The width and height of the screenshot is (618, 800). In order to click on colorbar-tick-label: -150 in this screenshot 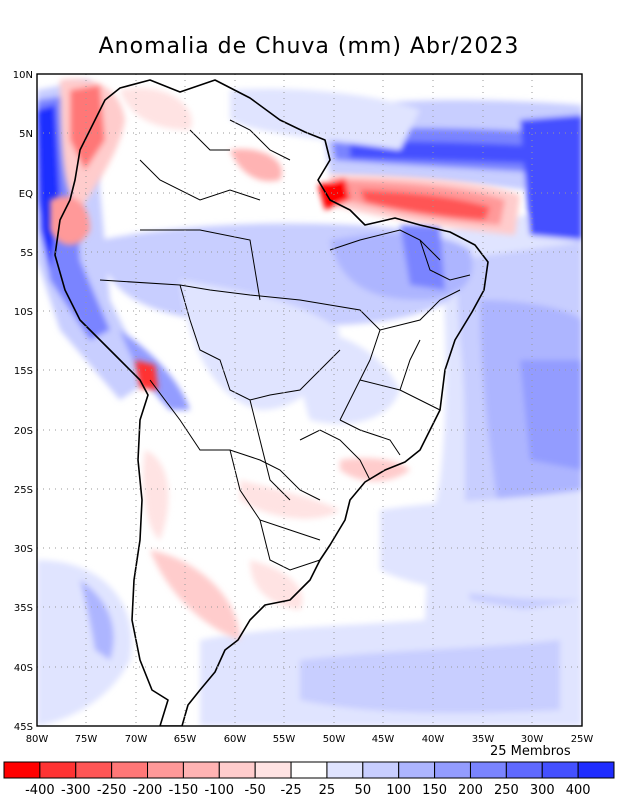, I will do `click(184, 790)`.